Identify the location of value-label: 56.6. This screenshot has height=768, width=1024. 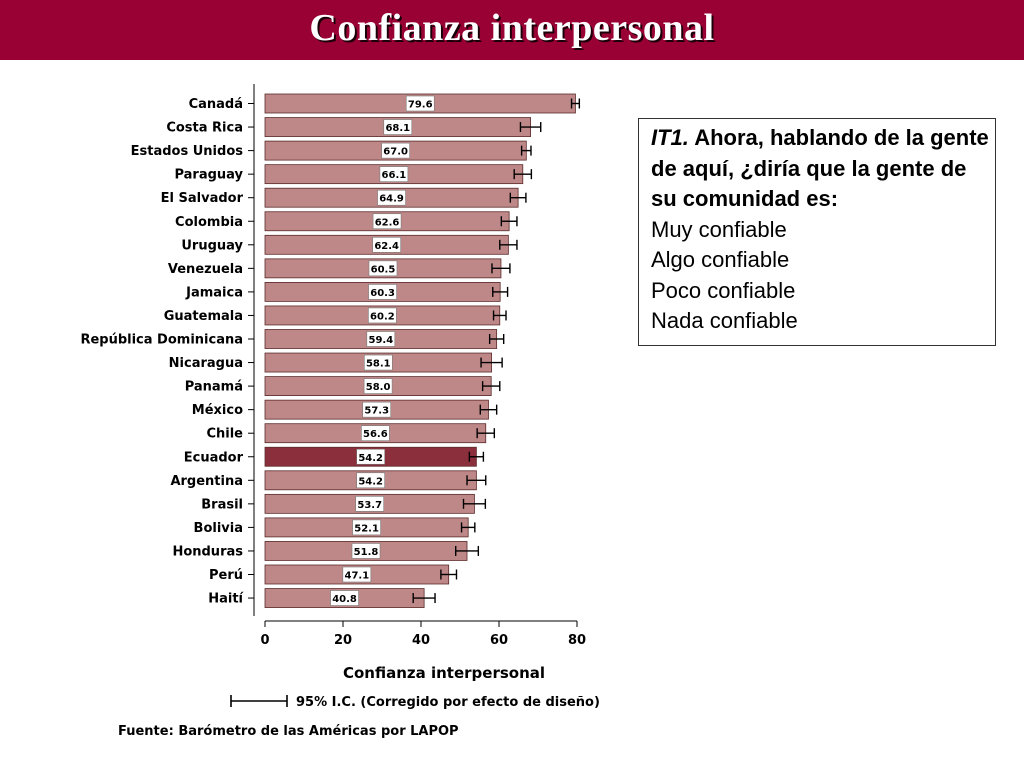
(375, 434).